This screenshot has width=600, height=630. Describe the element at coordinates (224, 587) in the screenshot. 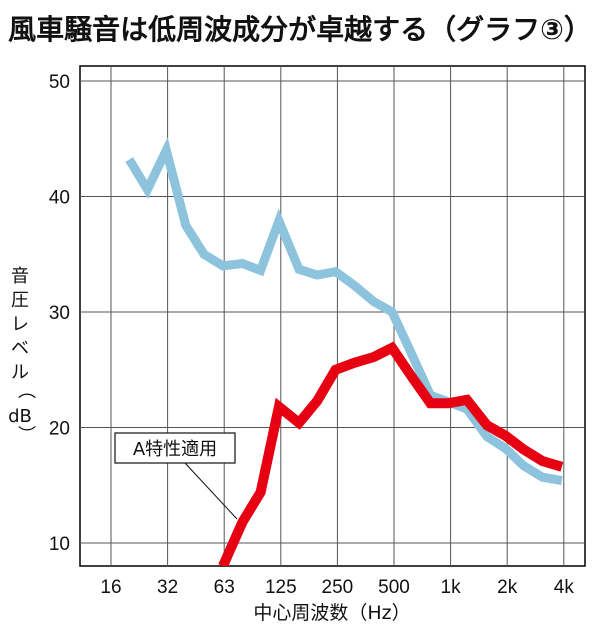

I see `x-tick-label: 63` at that location.